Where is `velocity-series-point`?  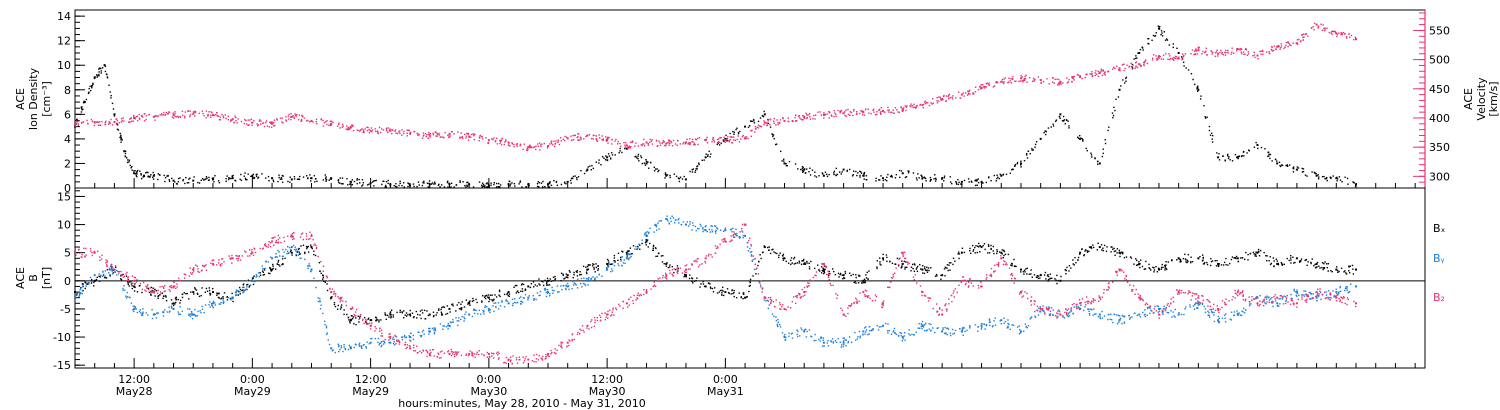
velocity-series-point is located at coordinates (232, 119).